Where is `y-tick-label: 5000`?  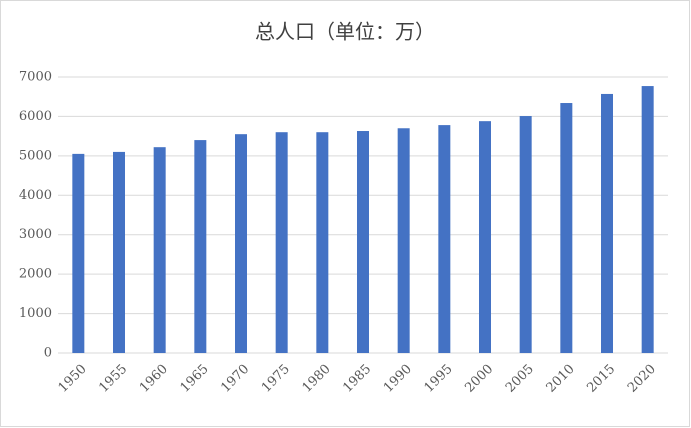 y-tick-label: 5000 is located at coordinates (35, 155).